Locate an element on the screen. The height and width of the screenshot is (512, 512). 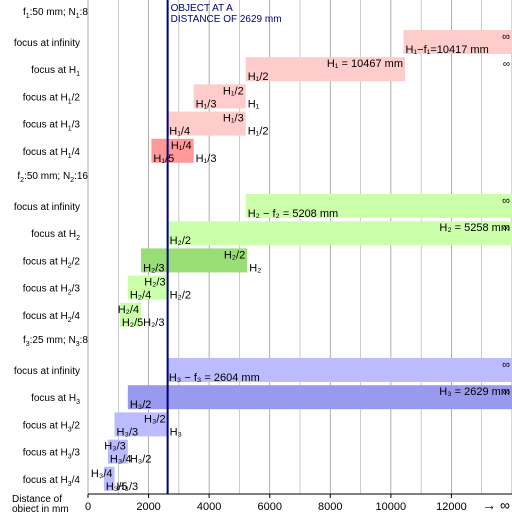
extra-limit-label: H₂/2 is located at coordinates (180, 296).